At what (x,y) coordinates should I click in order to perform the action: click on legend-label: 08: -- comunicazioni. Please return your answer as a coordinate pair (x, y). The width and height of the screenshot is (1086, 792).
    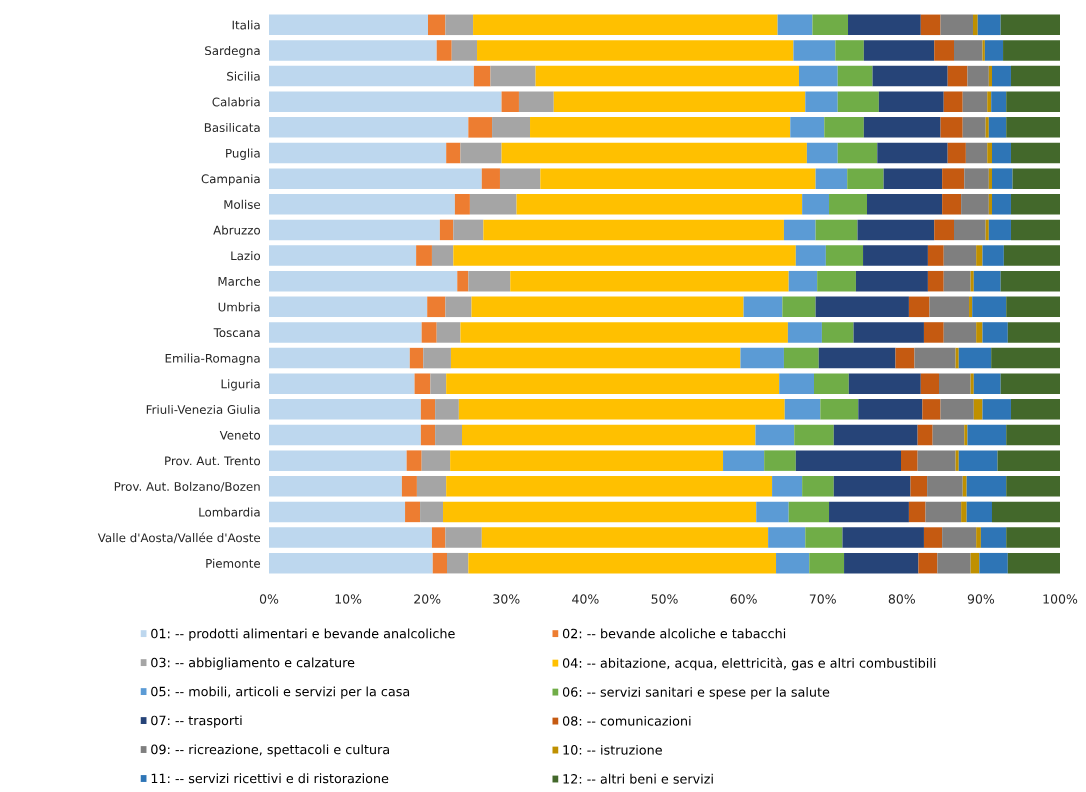
    Looking at the image, I should click on (626, 720).